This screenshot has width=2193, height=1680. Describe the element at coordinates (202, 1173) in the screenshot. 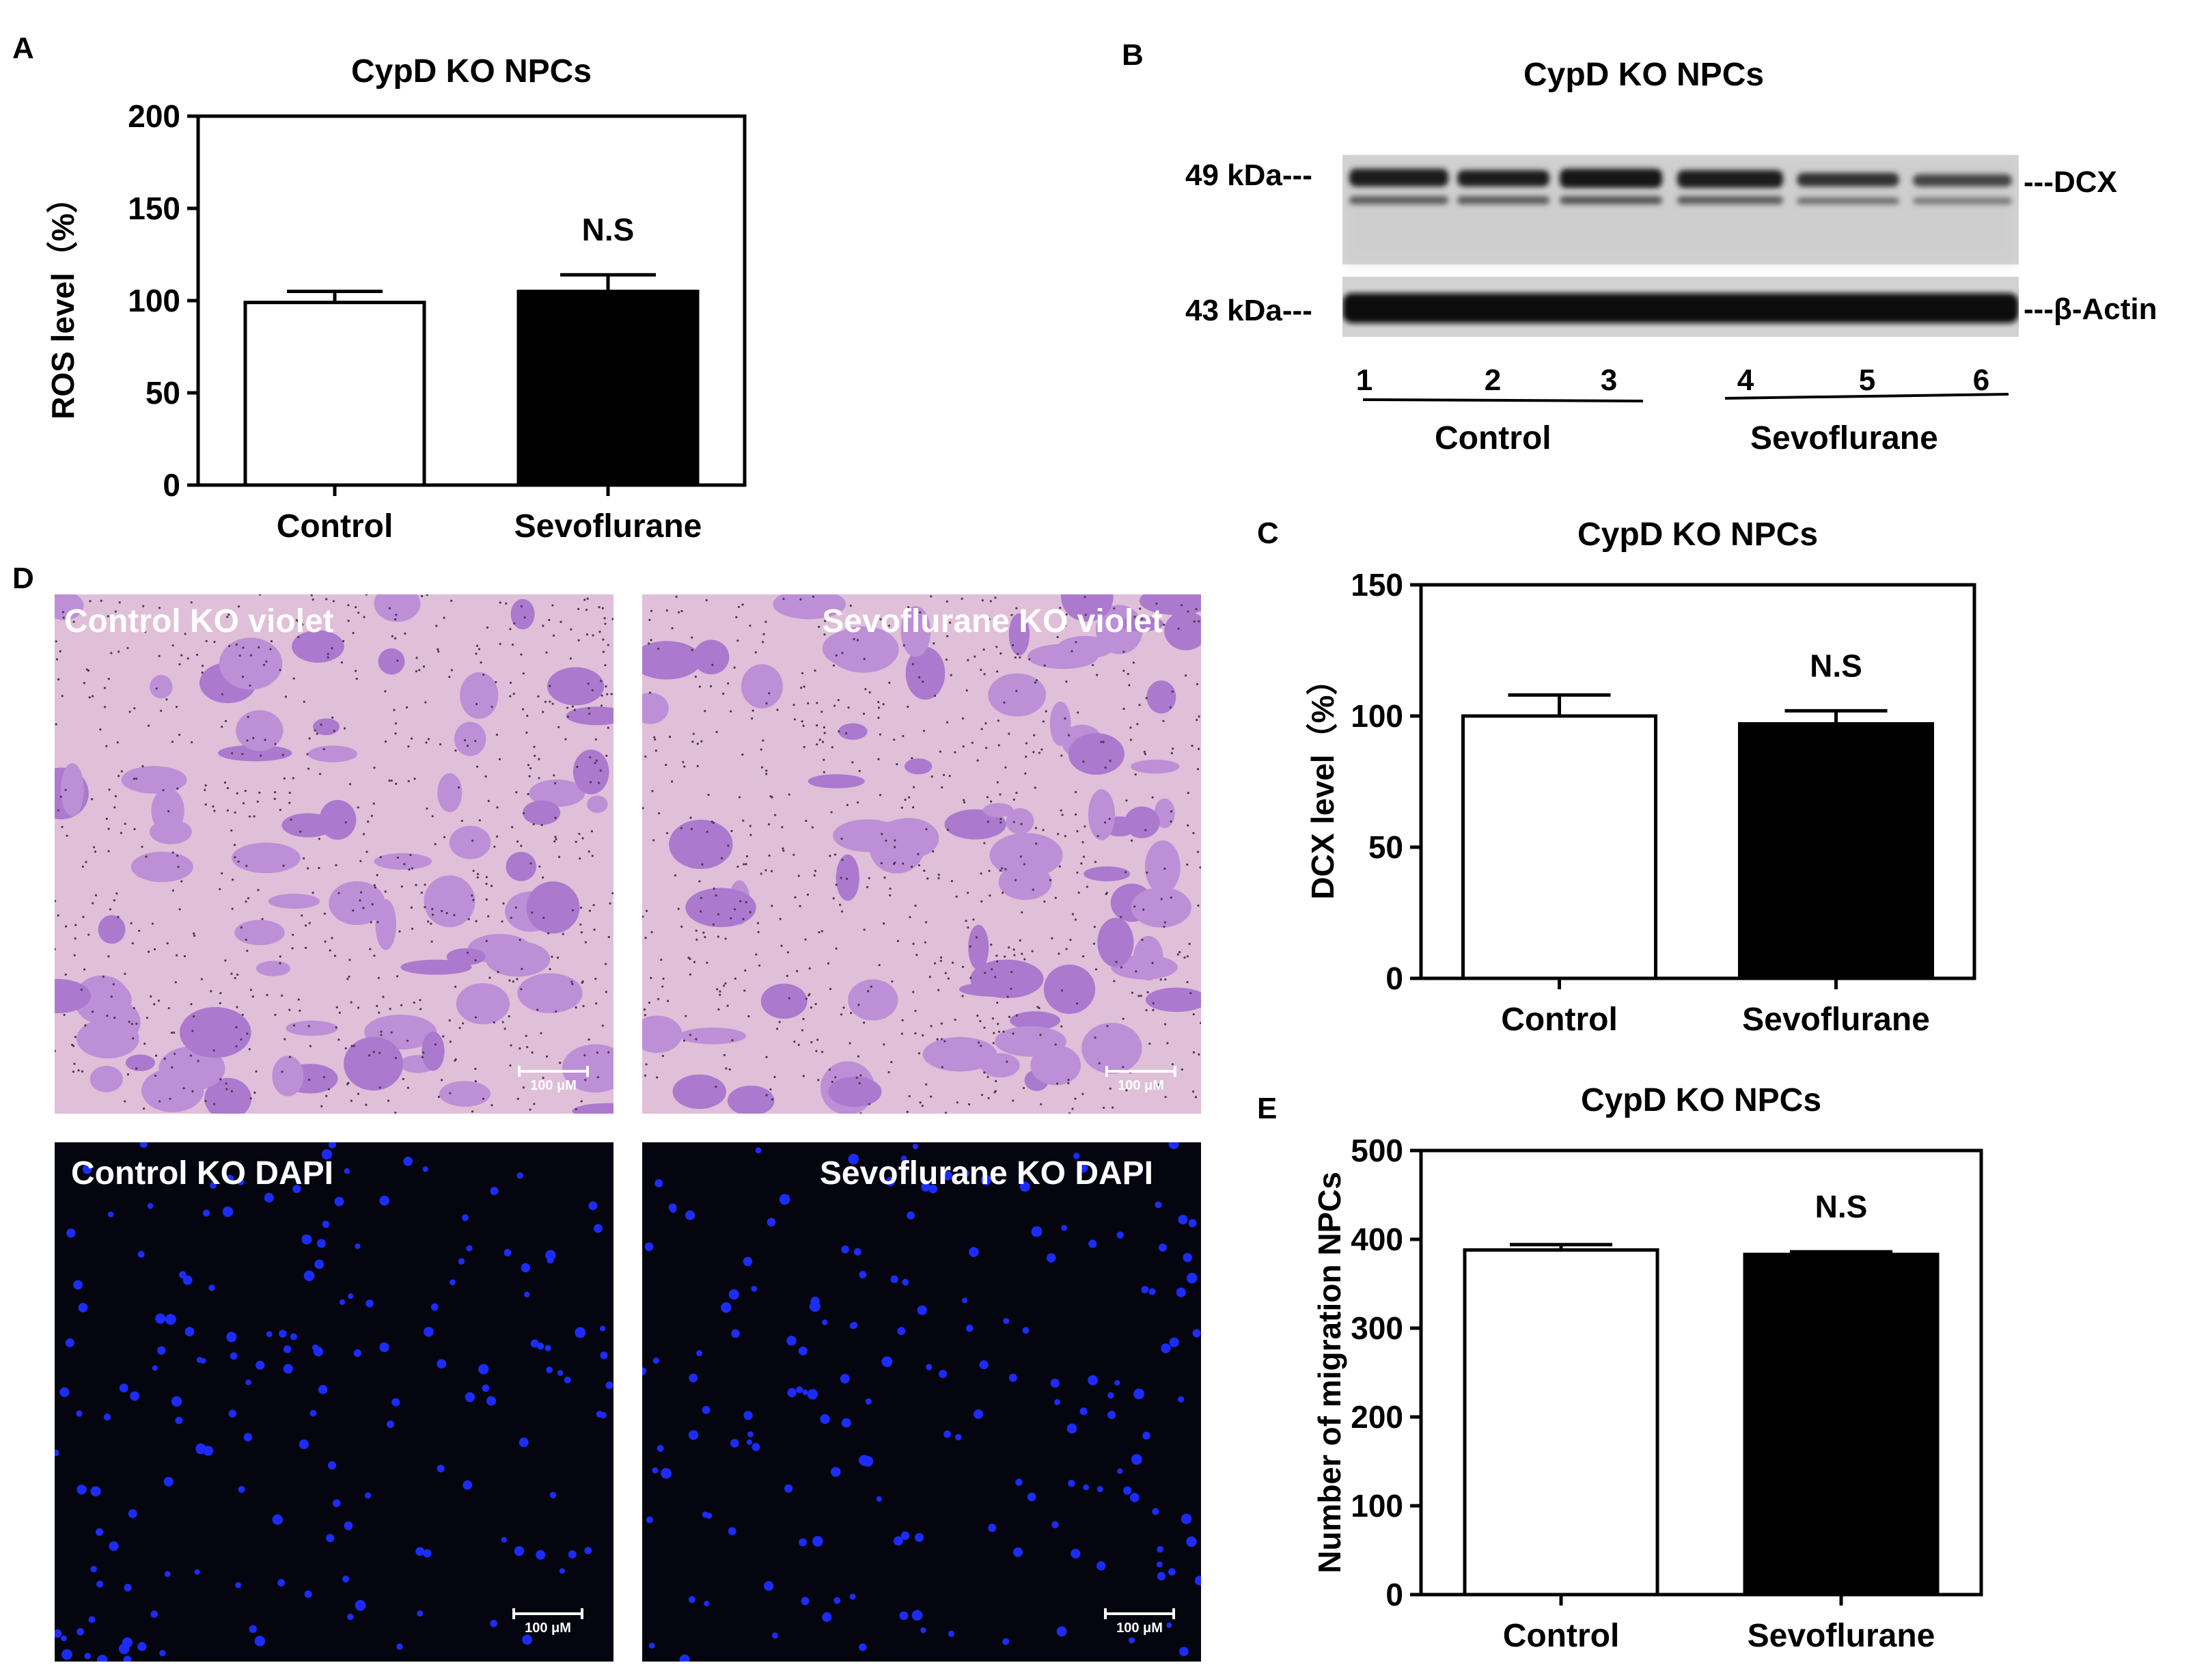

I see `micrograph-label: Control KO DAPI` at that location.